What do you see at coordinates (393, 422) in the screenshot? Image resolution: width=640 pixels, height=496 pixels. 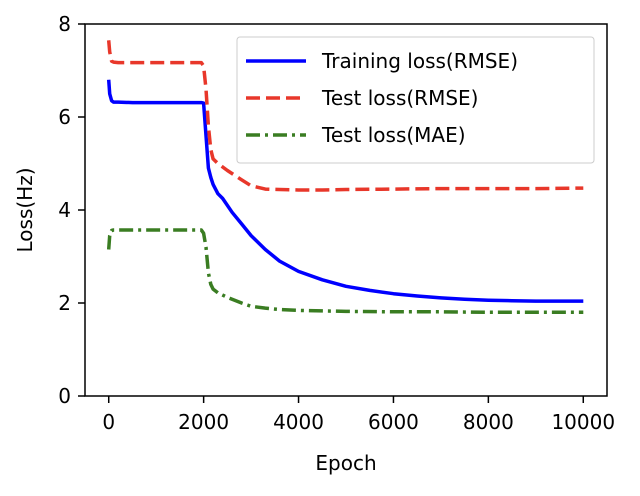 I see `x-tick-label: 6000` at bounding box center [393, 422].